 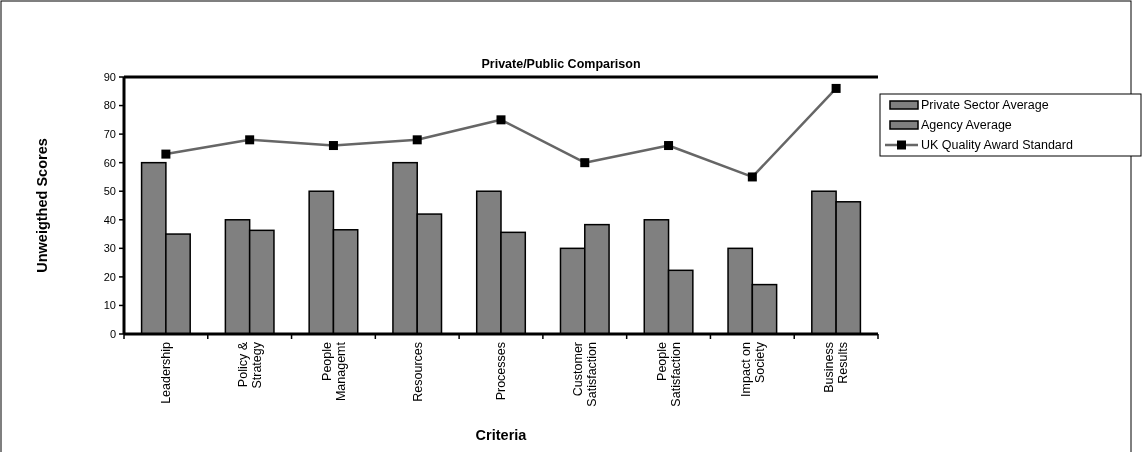 I want to click on y-tick-label: 90, so click(x=109, y=76).